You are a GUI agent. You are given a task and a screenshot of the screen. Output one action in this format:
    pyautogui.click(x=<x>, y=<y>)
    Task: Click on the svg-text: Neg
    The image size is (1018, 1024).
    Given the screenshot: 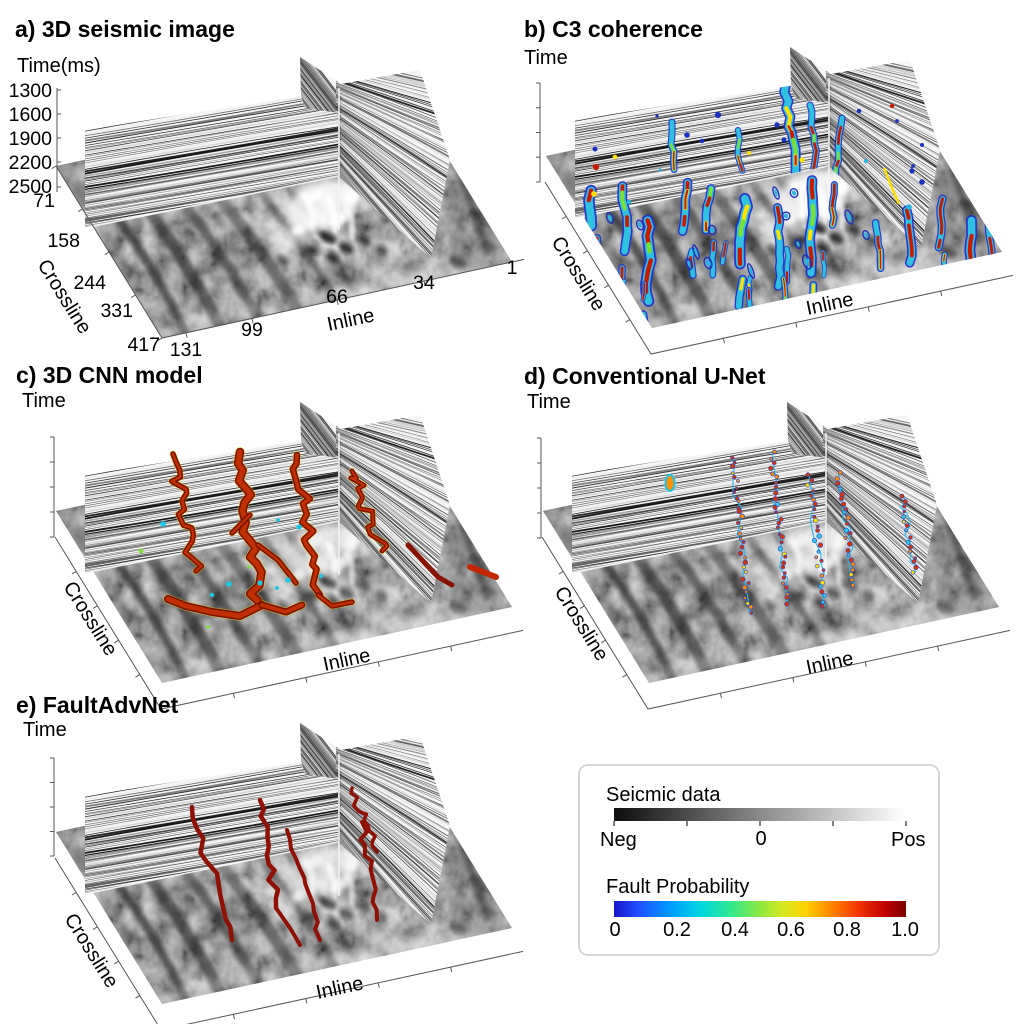 What is the action you would take?
    pyautogui.click(x=618, y=840)
    